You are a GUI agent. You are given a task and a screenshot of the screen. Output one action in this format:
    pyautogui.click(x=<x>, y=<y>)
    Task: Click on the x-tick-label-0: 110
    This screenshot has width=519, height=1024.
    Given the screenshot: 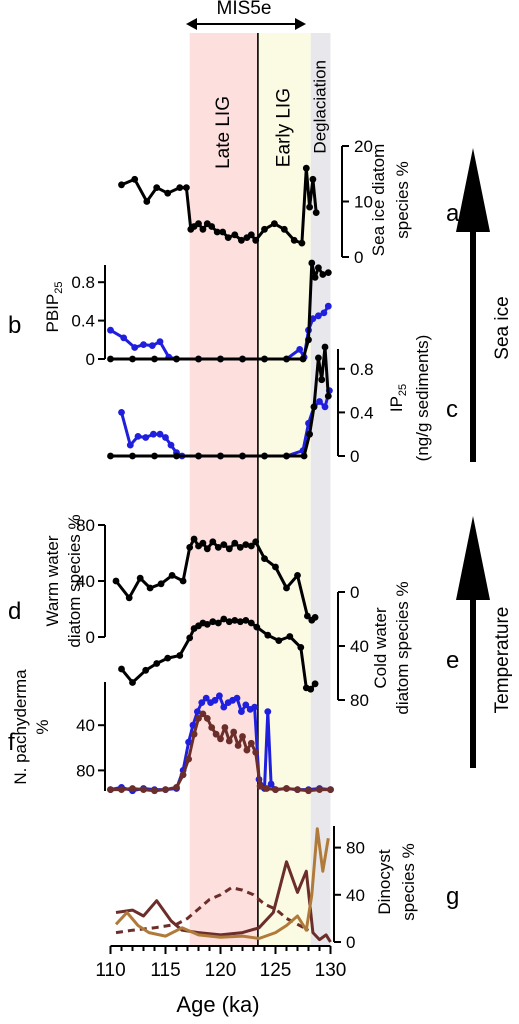 What is the action you would take?
    pyautogui.click(x=110, y=970)
    